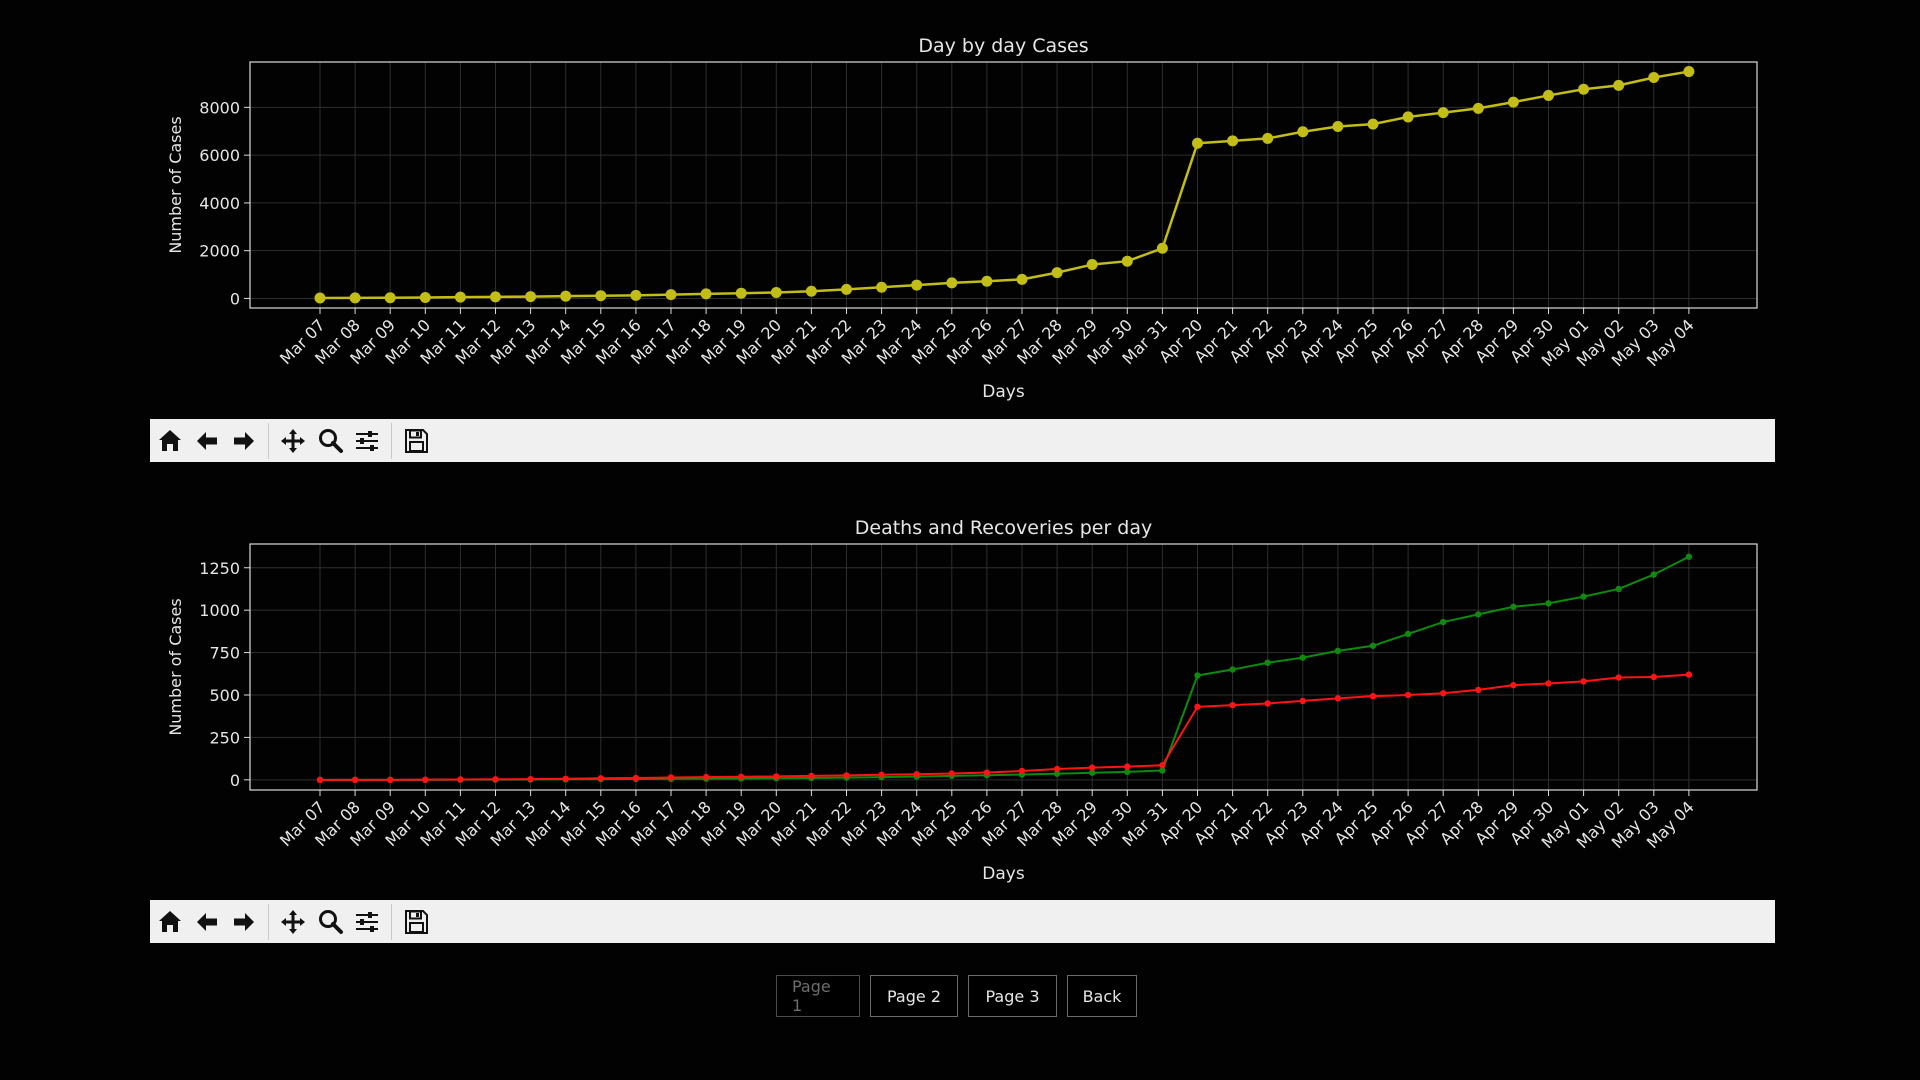  I want to click on chart-toolbar-cases, so click(962, 440).